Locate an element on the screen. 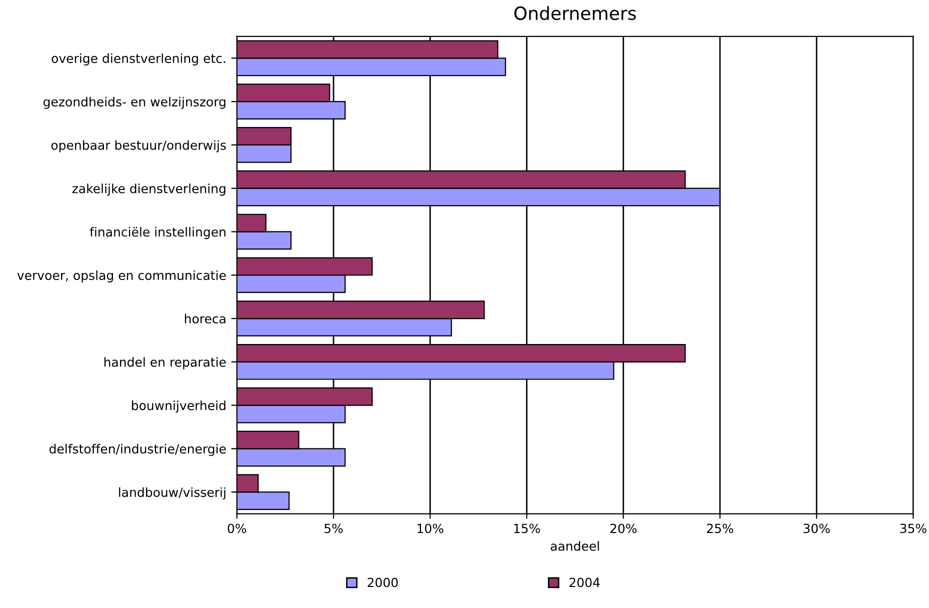  y-tick-label: zakelijke dienstverlening is located at coordinates (149, 190).